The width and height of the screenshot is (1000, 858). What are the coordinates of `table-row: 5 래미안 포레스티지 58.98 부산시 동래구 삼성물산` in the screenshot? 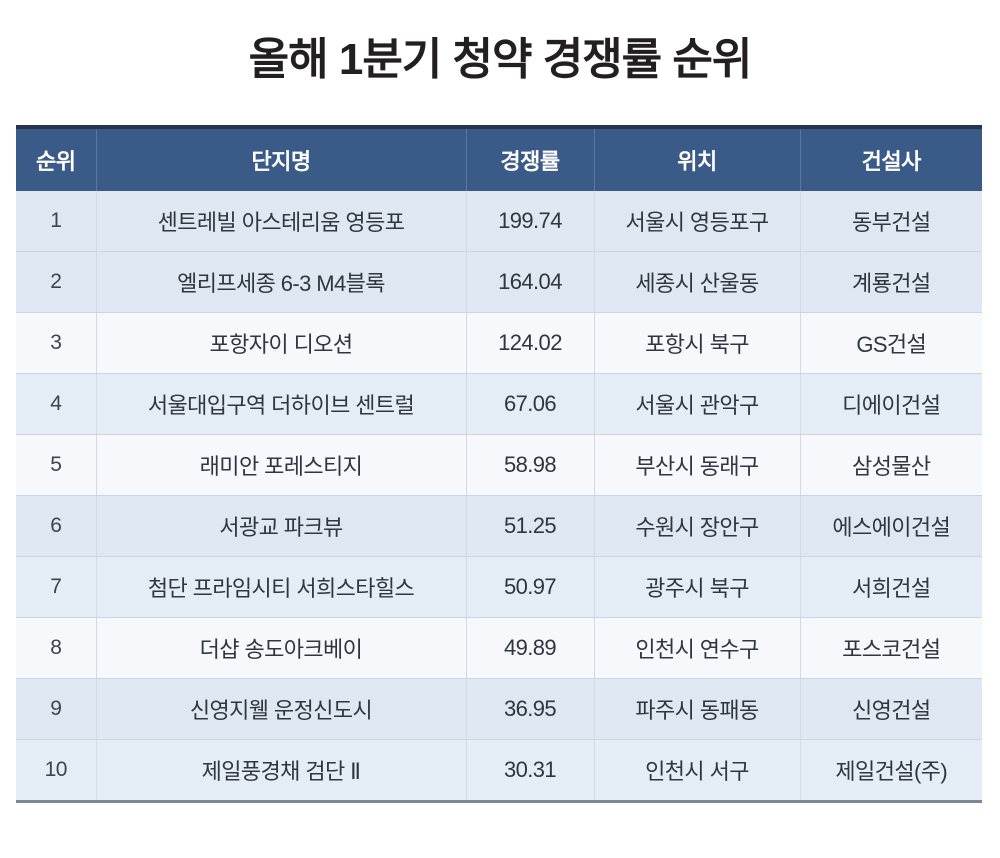 It's located at (499, 465).